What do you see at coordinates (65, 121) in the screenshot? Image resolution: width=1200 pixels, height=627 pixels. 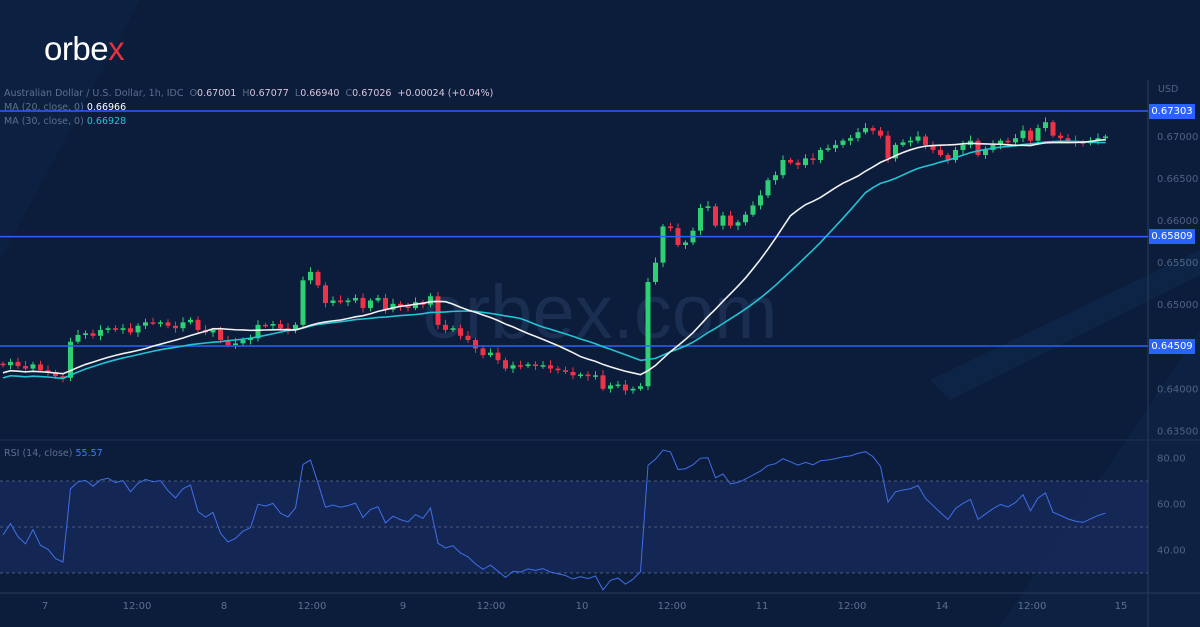 I see `ma30-legend: MA (30, close, 0) 0.66928` at bounding box center [65, 121].